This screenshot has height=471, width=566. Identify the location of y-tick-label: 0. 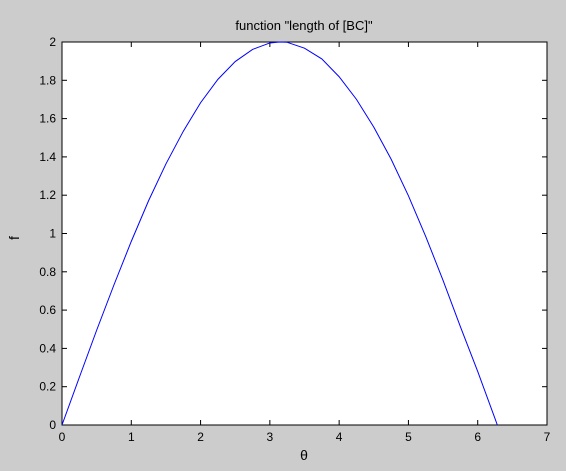
(52, 425).